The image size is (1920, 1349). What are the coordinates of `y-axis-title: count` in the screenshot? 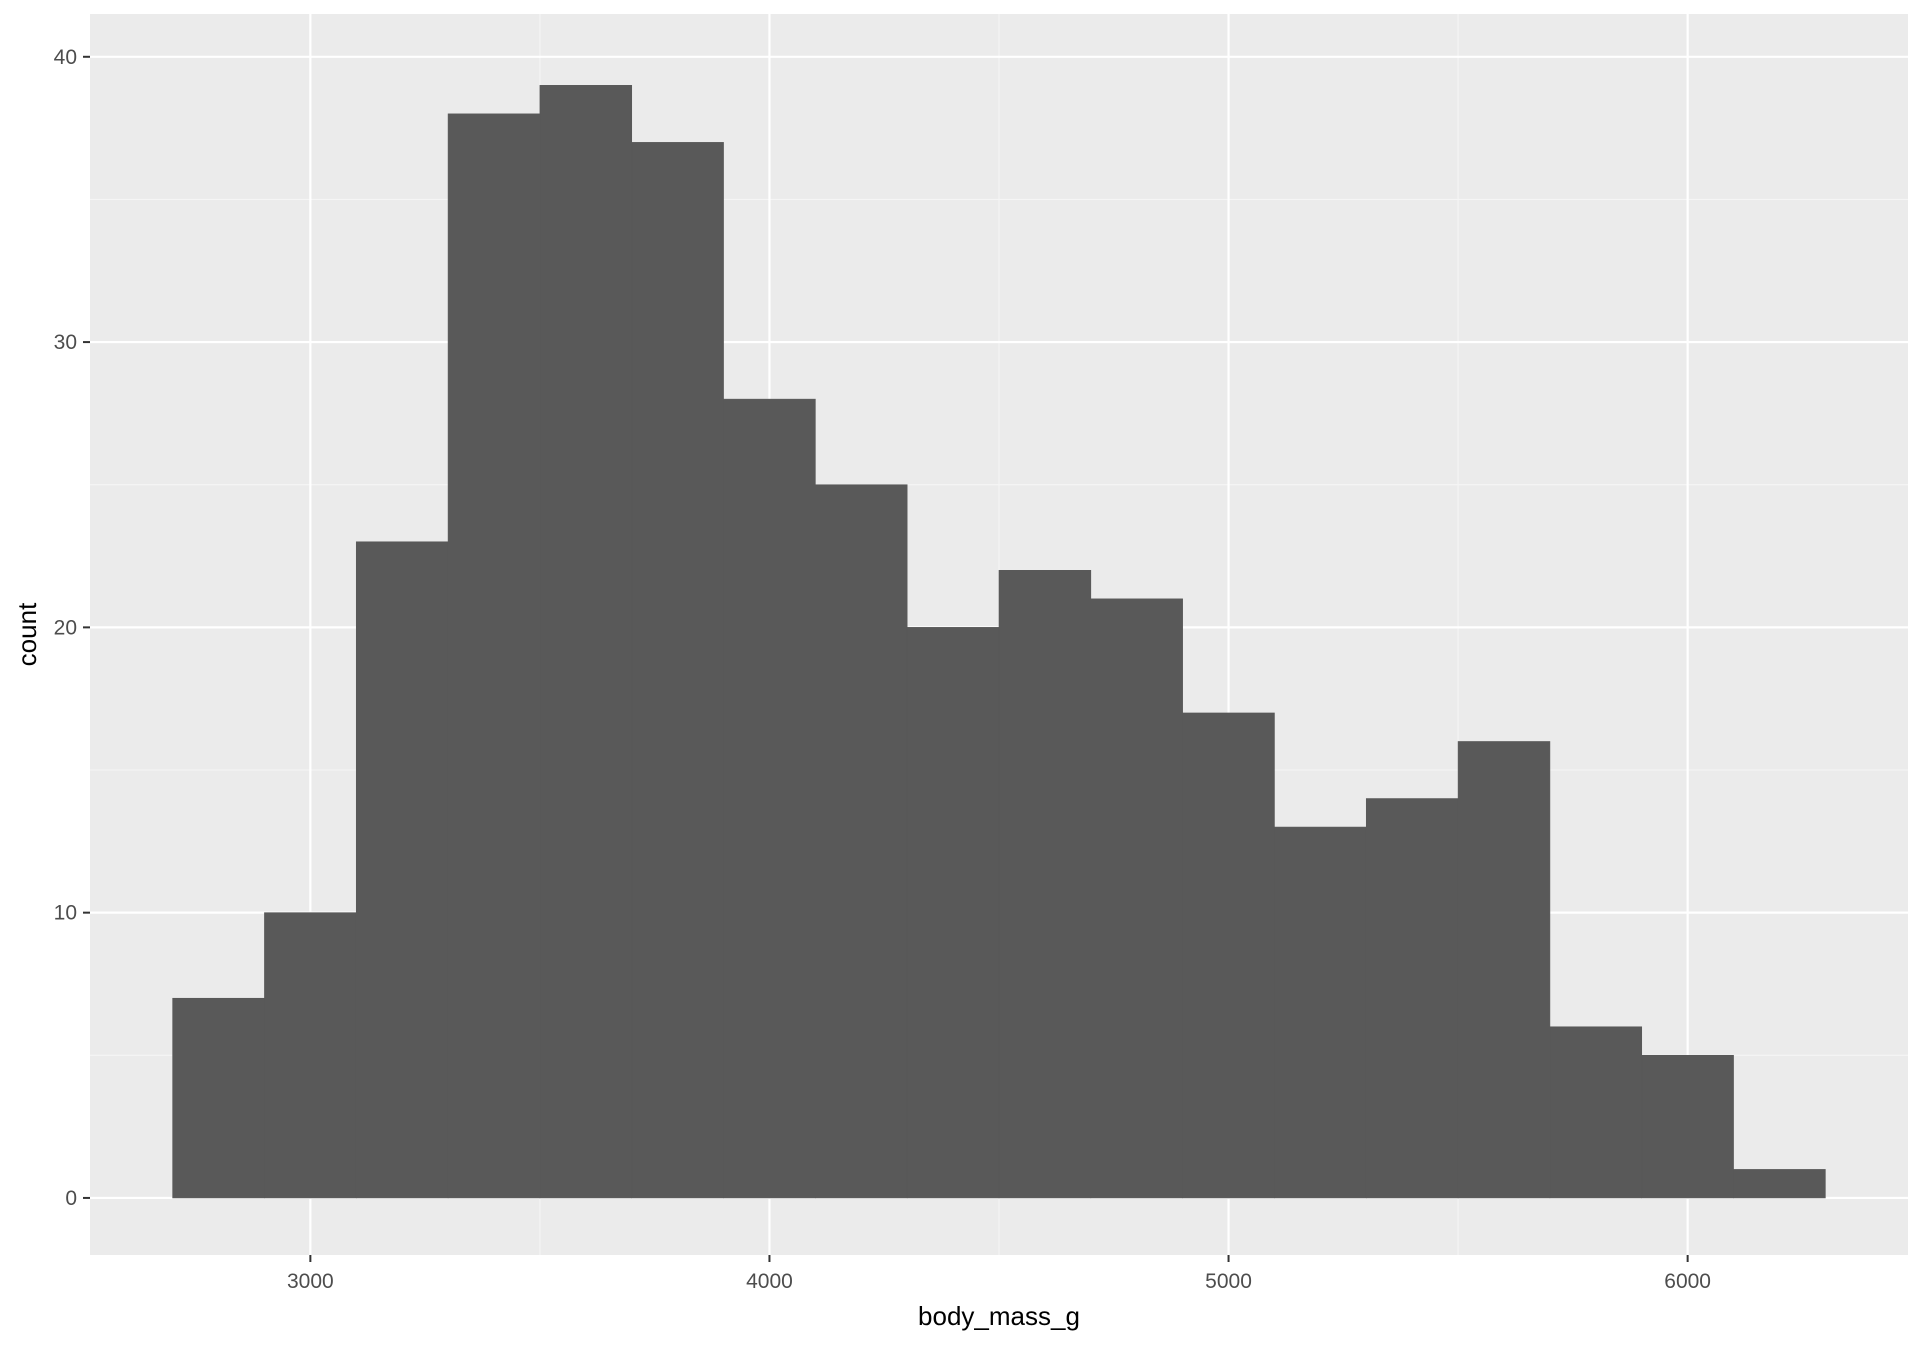 It's located at (27, 634).